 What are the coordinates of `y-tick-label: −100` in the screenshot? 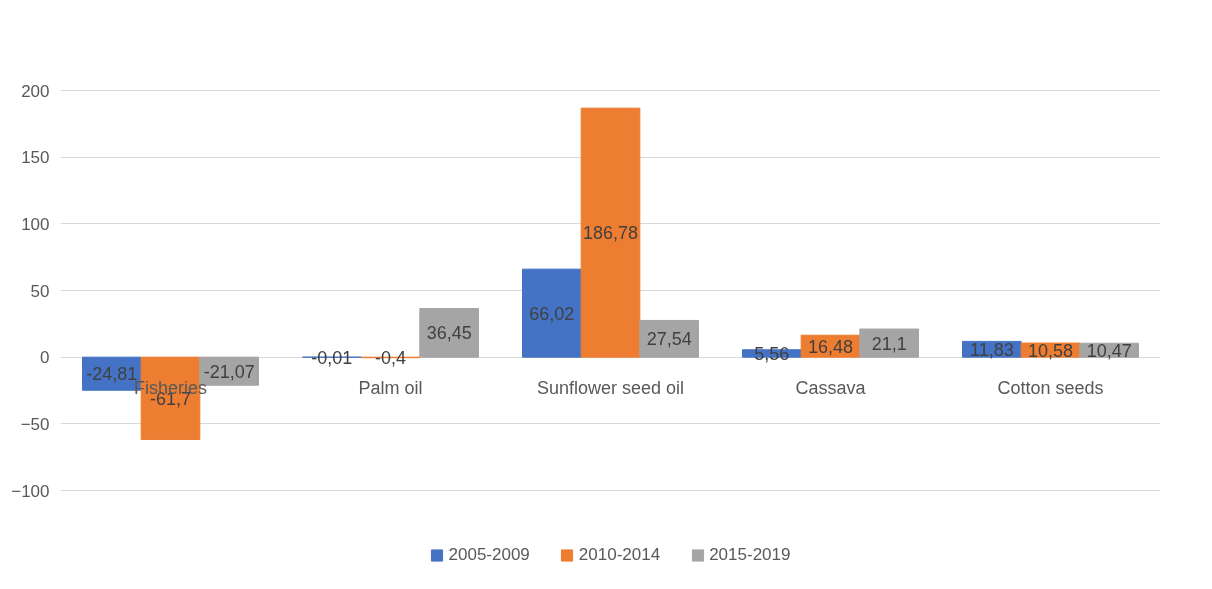 It's located at (30, 491).